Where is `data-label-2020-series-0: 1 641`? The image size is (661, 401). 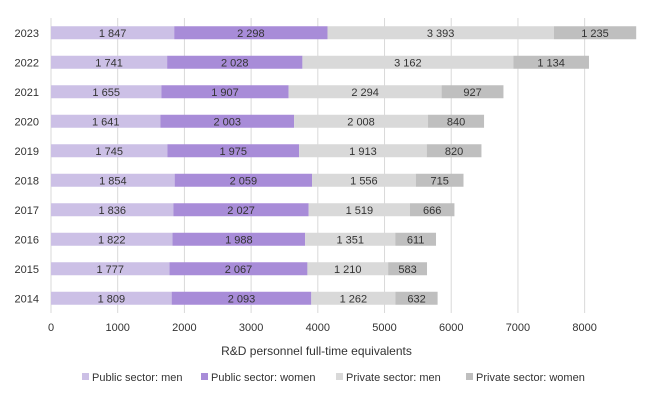 data-label-2020-series-0: 1 641 is located at coordinates (106, 122).